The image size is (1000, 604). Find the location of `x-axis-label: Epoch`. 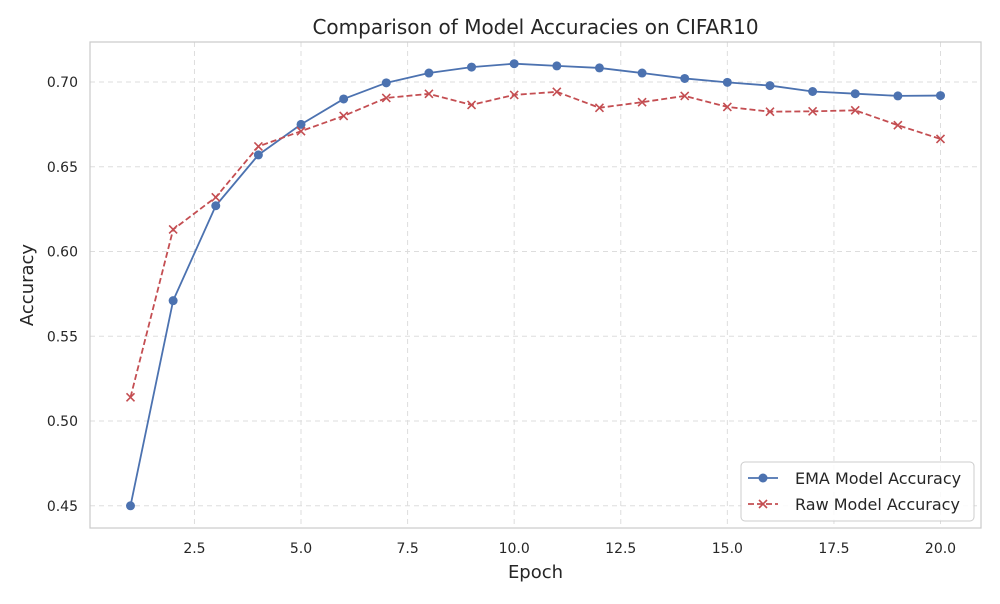

x-axis-label: Epoch is located at coordinates (535, 572).